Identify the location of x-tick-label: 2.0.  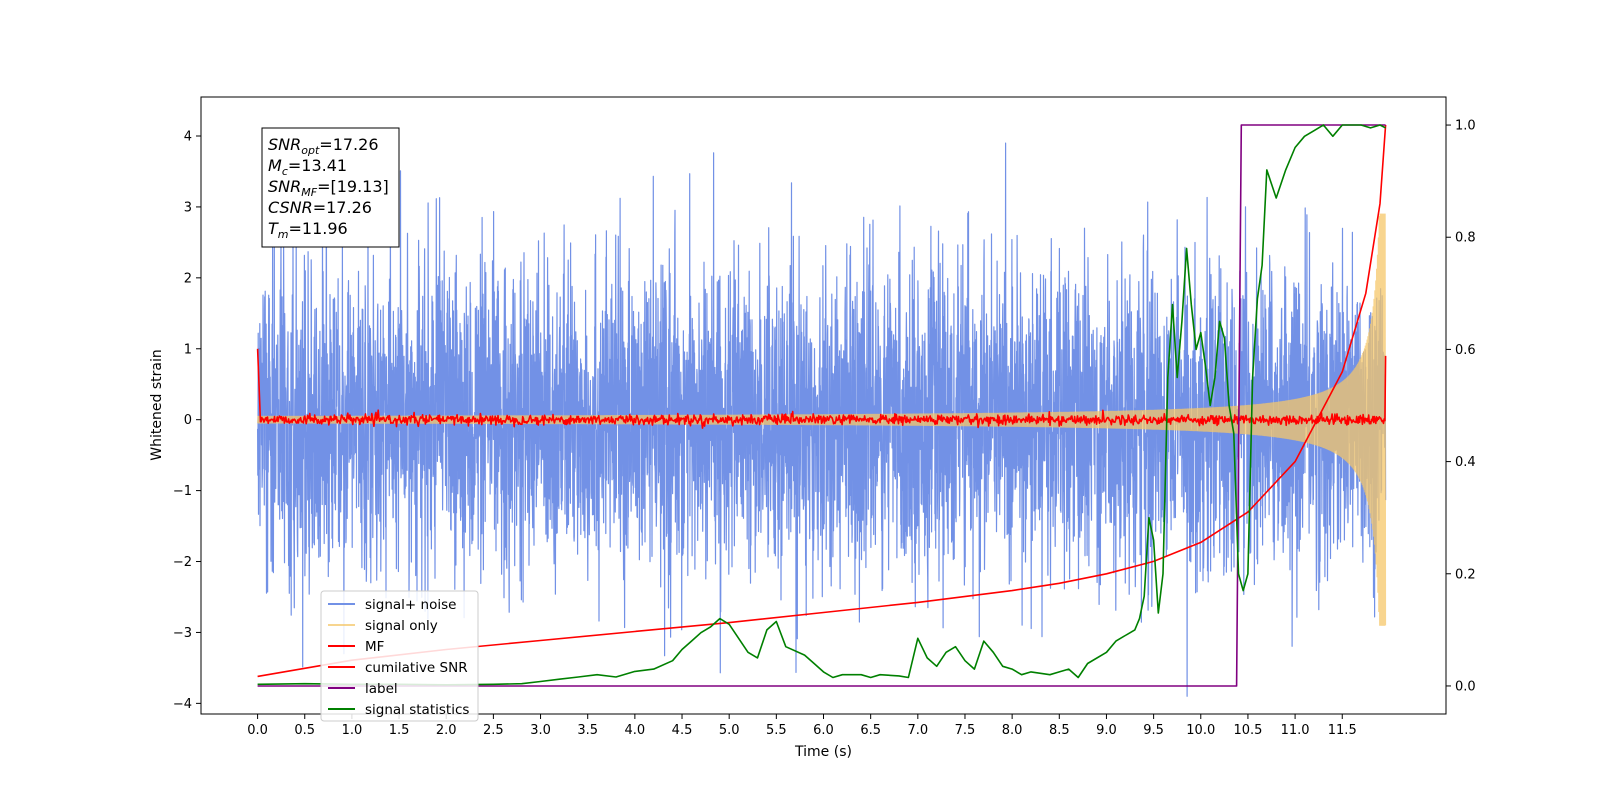
(446, 730).